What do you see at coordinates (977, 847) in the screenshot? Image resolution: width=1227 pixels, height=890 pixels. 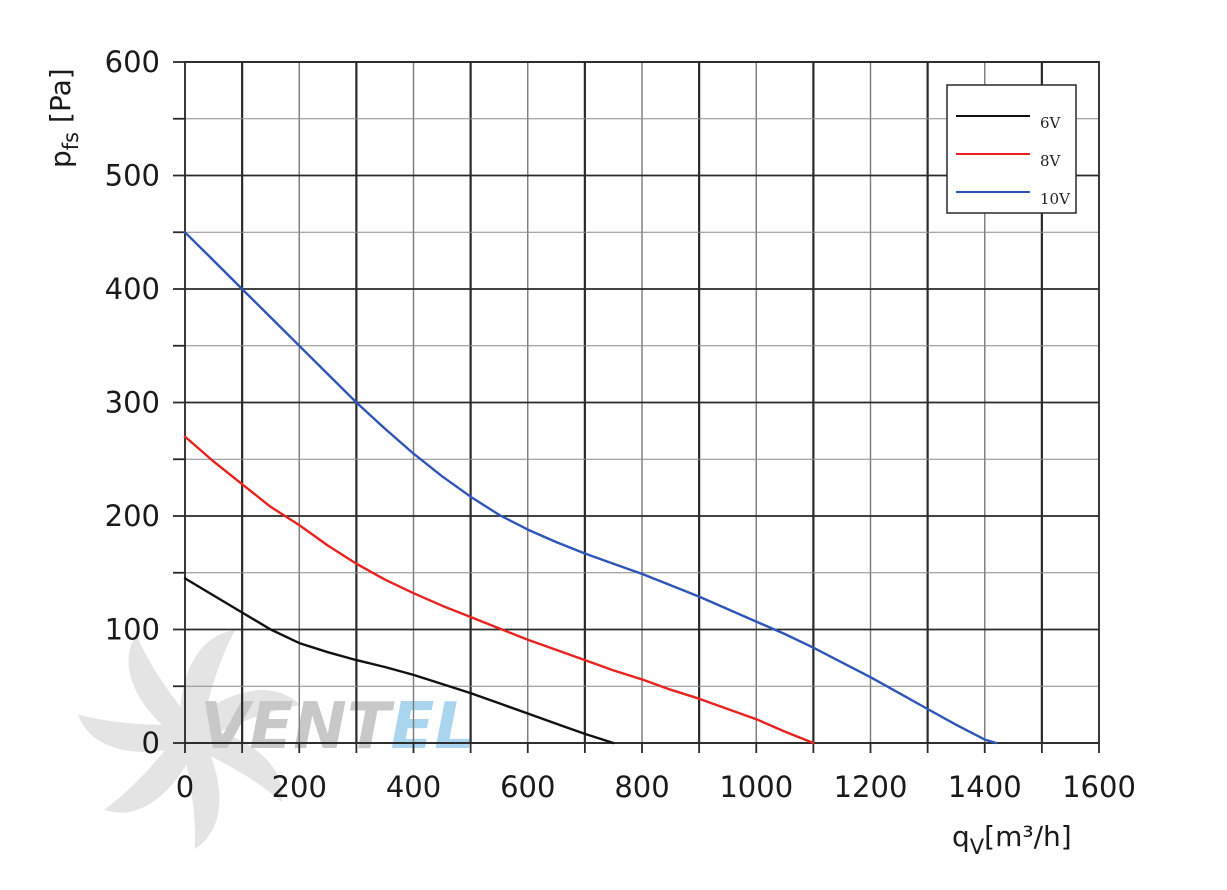 I see `x-axis-subscript: V` at bounding box center [977, 847].